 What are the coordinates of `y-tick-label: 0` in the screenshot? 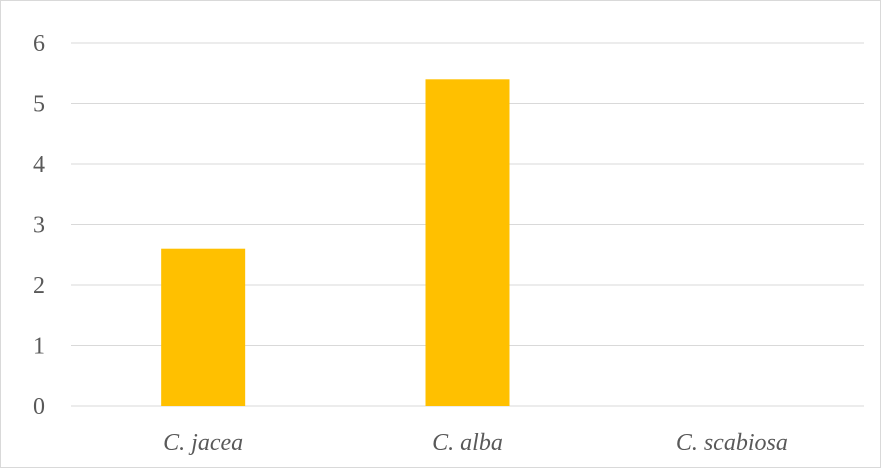 It's located at (39, 407).